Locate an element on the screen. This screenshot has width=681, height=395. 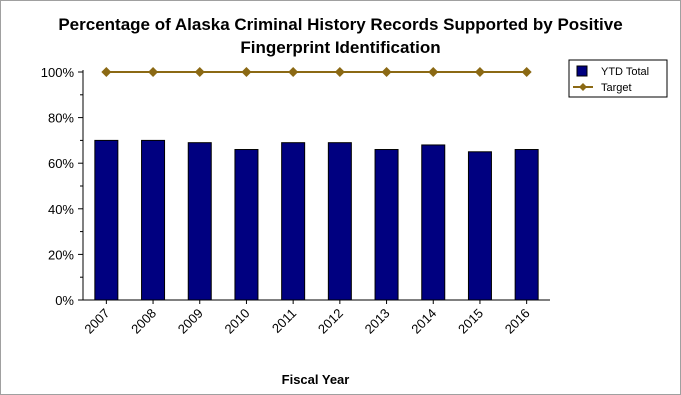
target-marker-2009 is located at coordinates (199, 72).